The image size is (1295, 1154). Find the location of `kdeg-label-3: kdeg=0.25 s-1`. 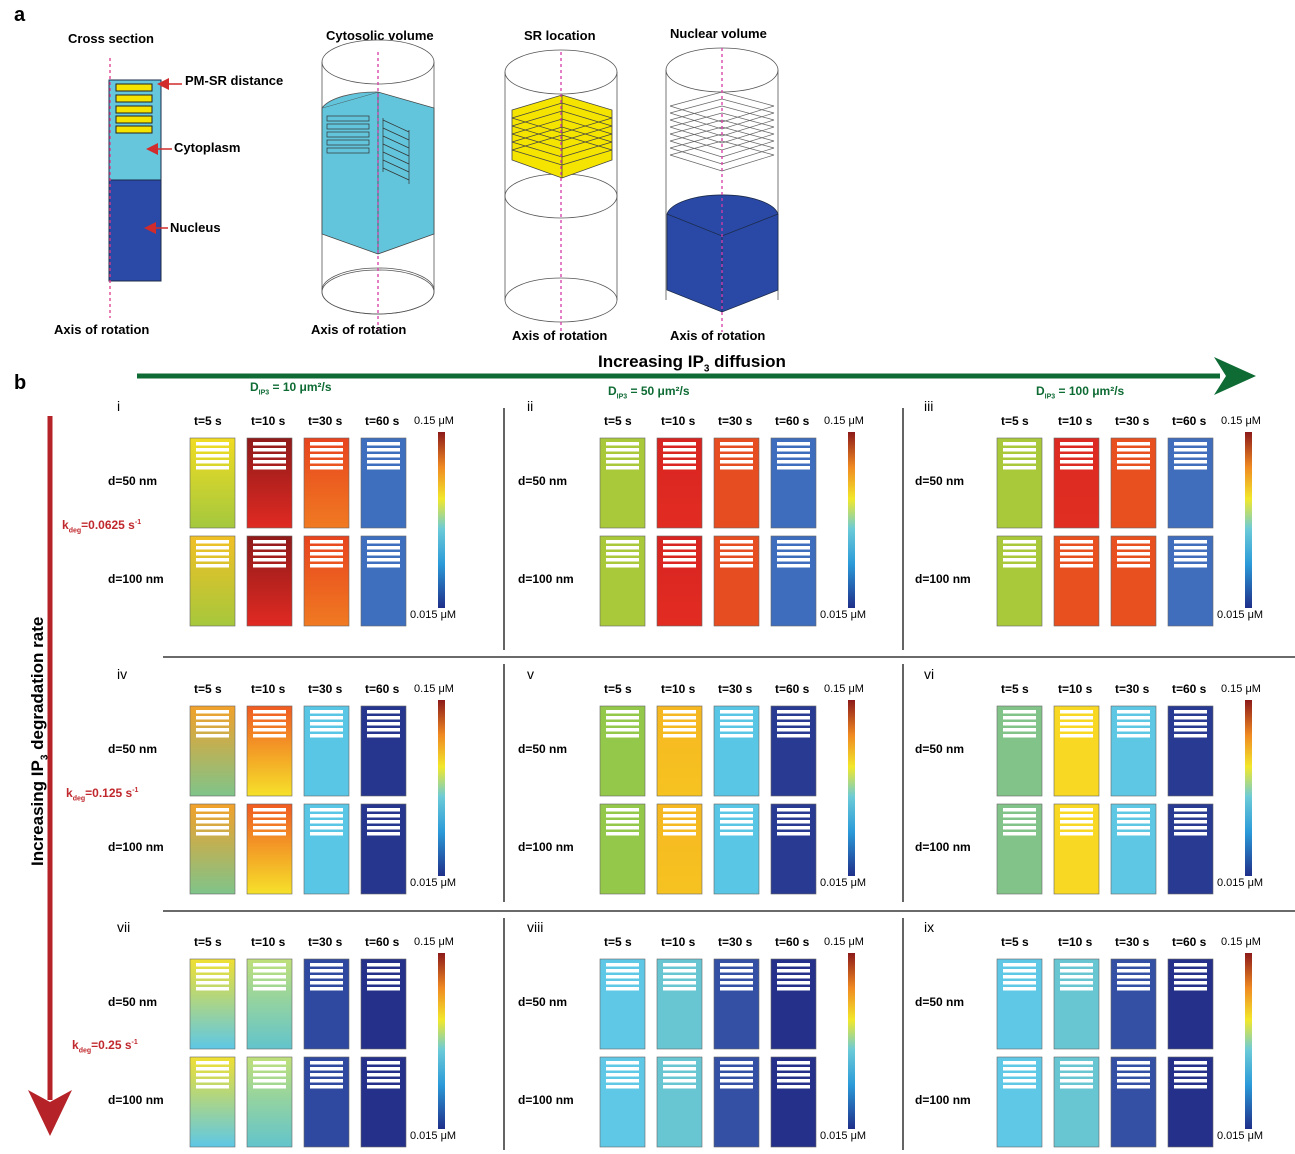

kdeg-label-3: kdeg=0.25 s-1 is located at coordinates (105, 1046).